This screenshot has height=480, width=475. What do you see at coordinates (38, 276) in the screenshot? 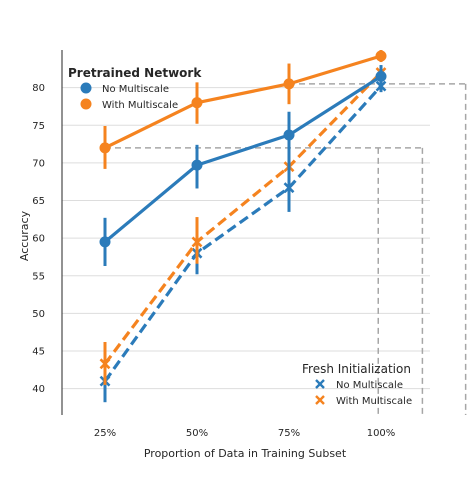
I see `y-tick-label: 55` at bounding box center [38, 276].